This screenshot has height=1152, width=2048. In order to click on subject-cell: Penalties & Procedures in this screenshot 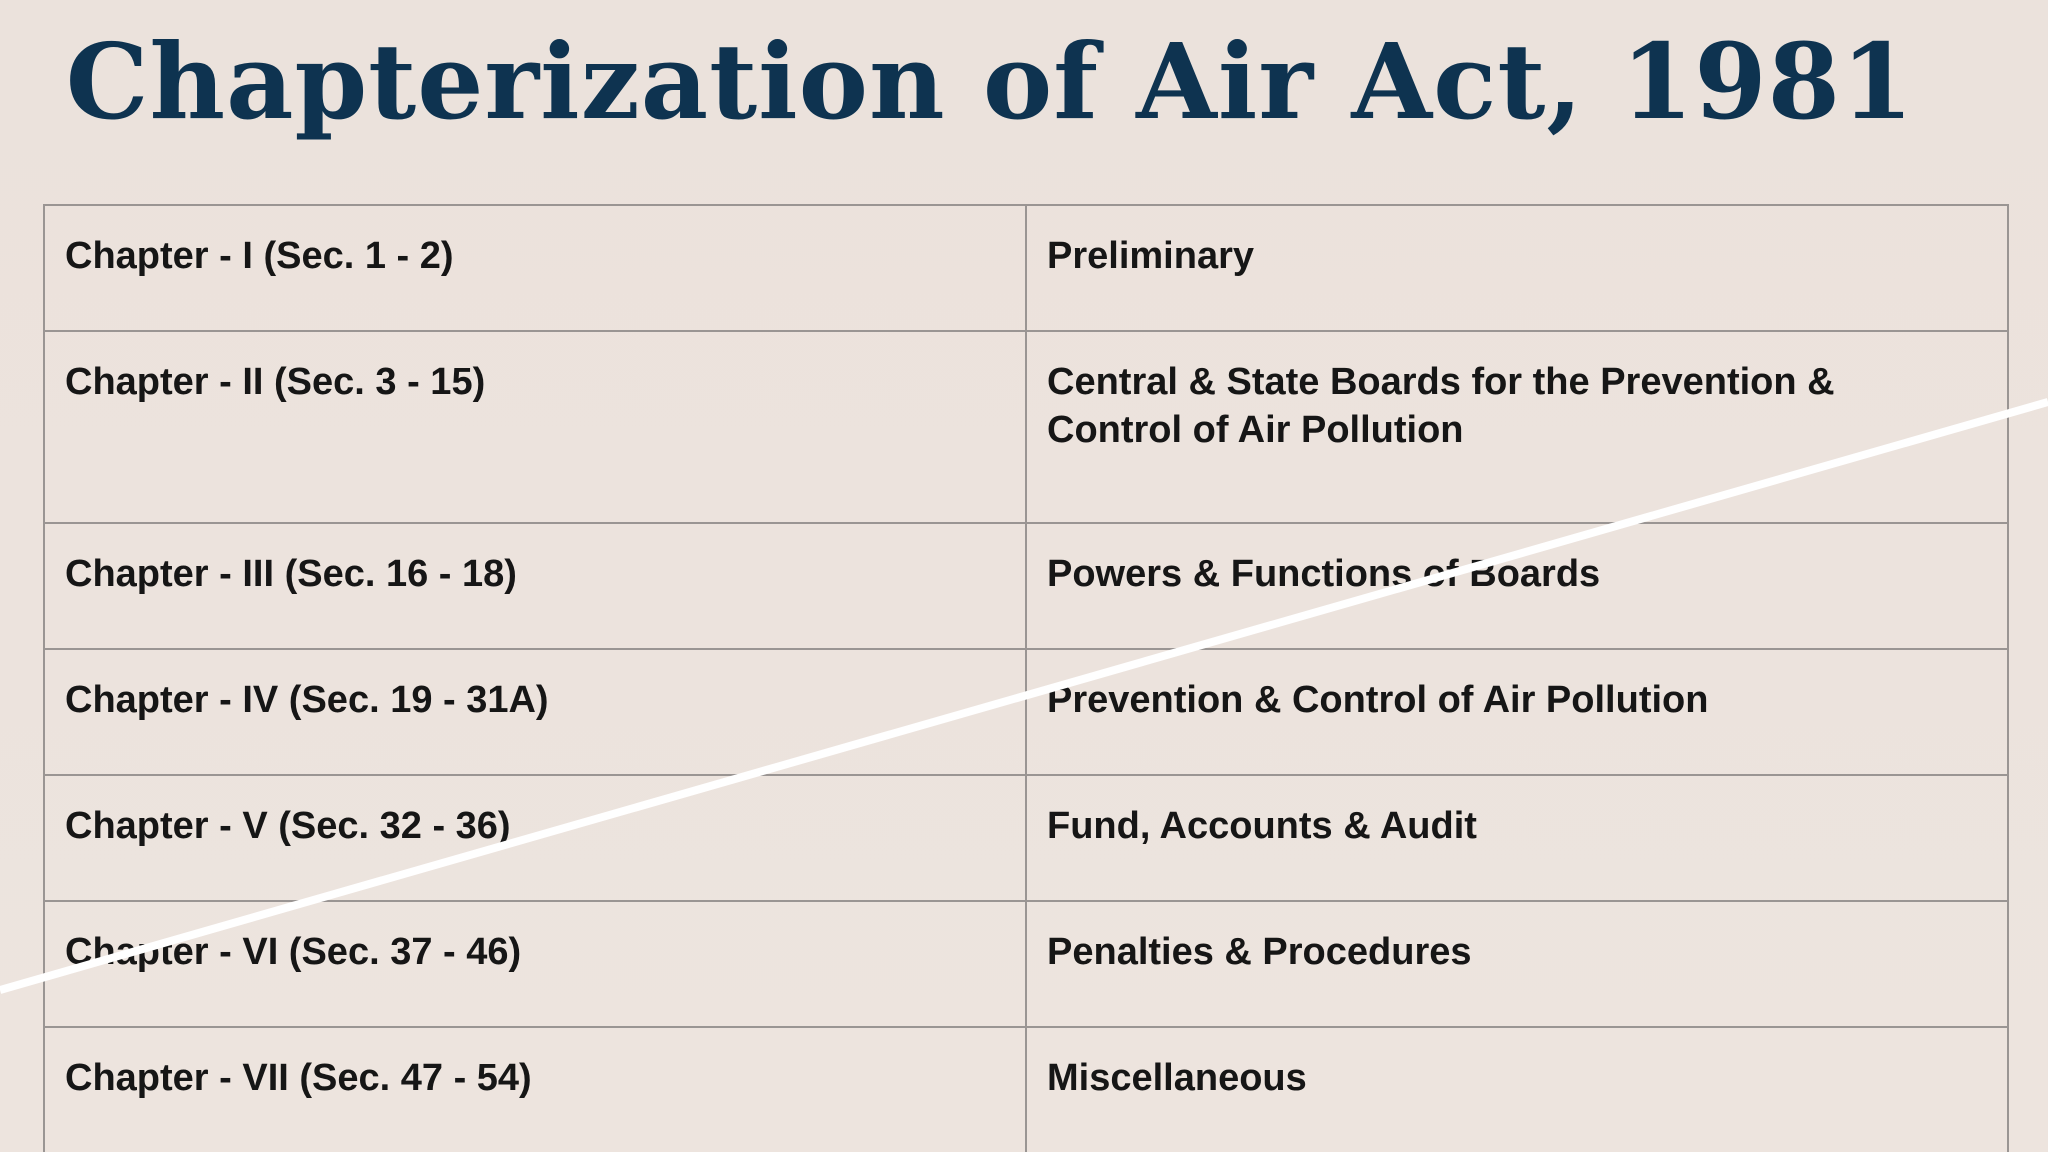, I will do `click(1517, 964)`.